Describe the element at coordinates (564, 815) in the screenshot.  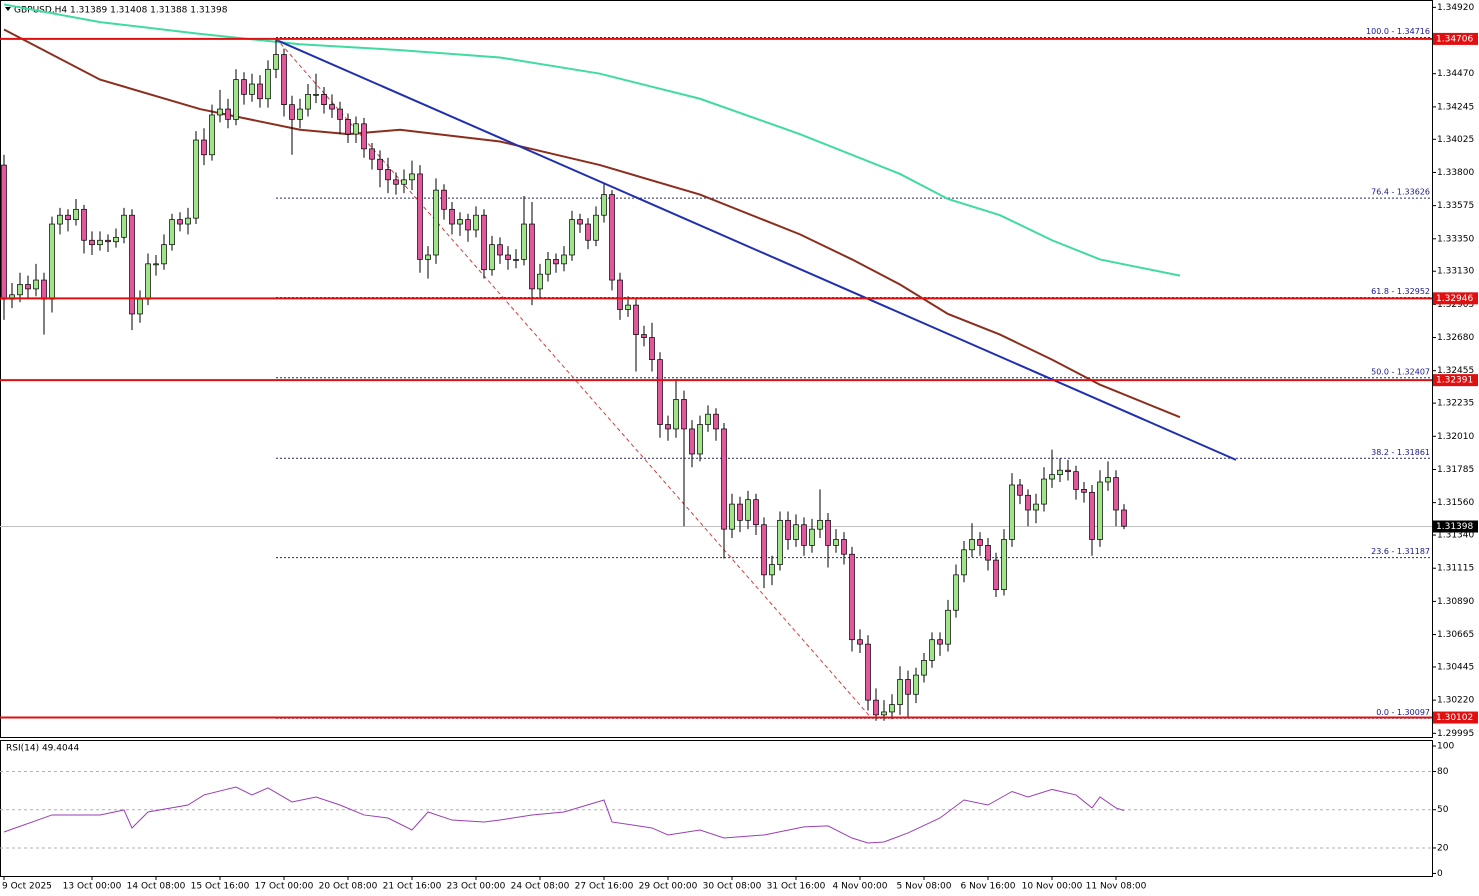
I see `rsi-line` at that location.